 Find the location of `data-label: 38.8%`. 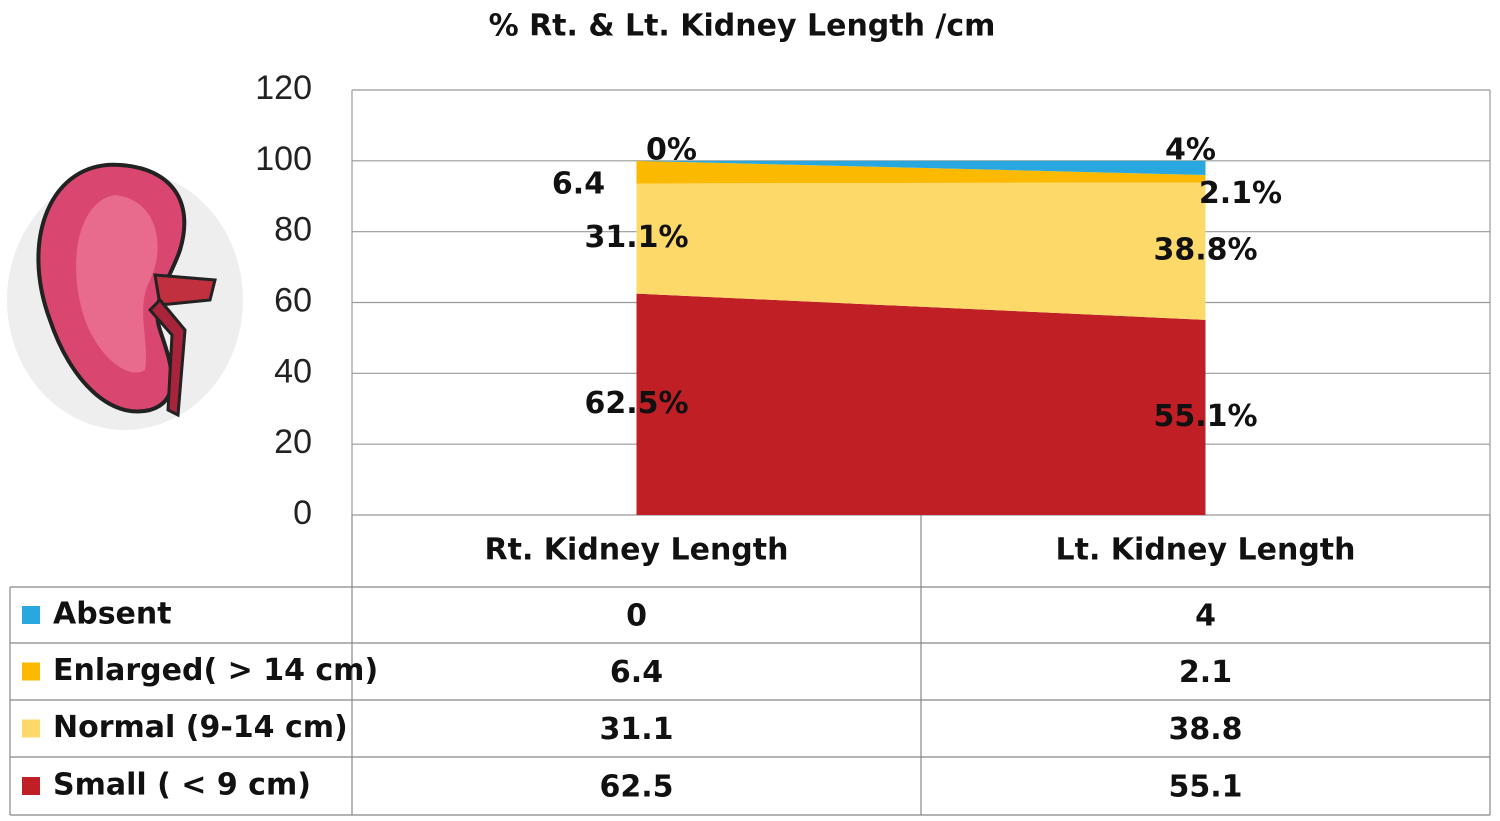

data-label: 38.8% is located at coordinates (1205, 250).